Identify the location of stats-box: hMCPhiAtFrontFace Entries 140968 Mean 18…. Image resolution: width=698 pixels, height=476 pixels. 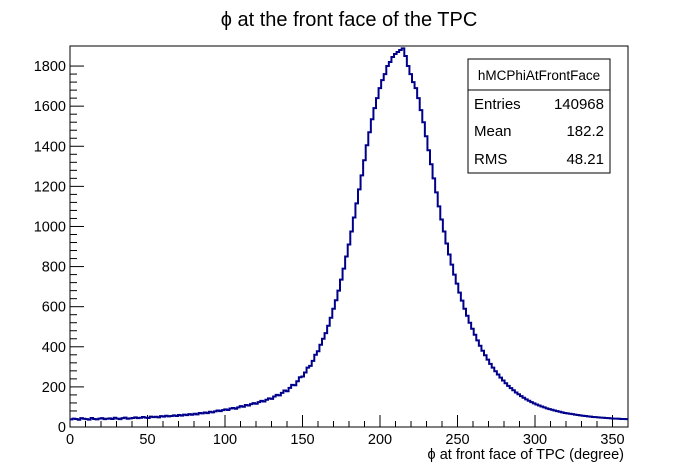
(539, 116).